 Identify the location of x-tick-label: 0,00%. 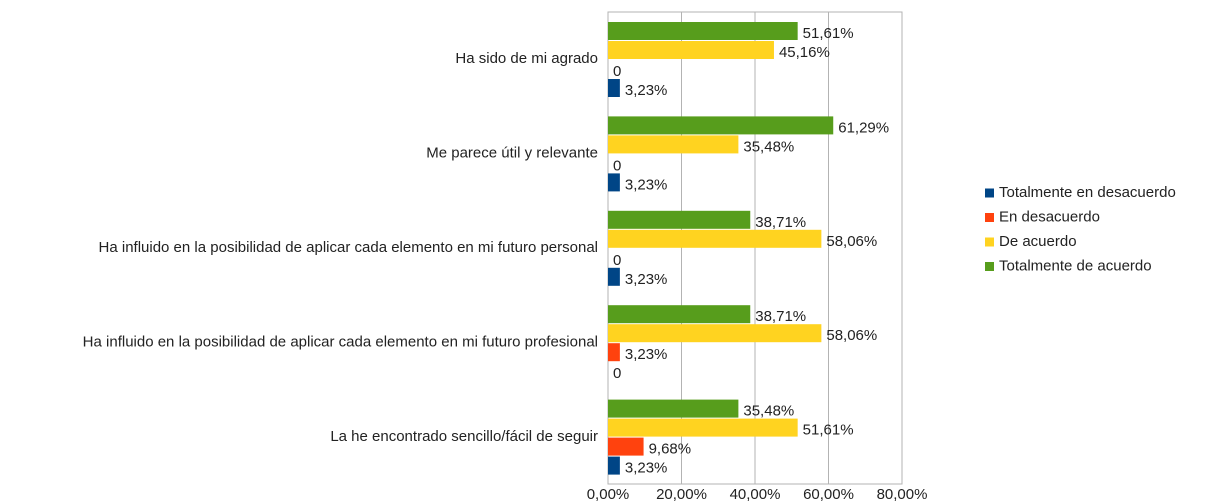
(608, 494).